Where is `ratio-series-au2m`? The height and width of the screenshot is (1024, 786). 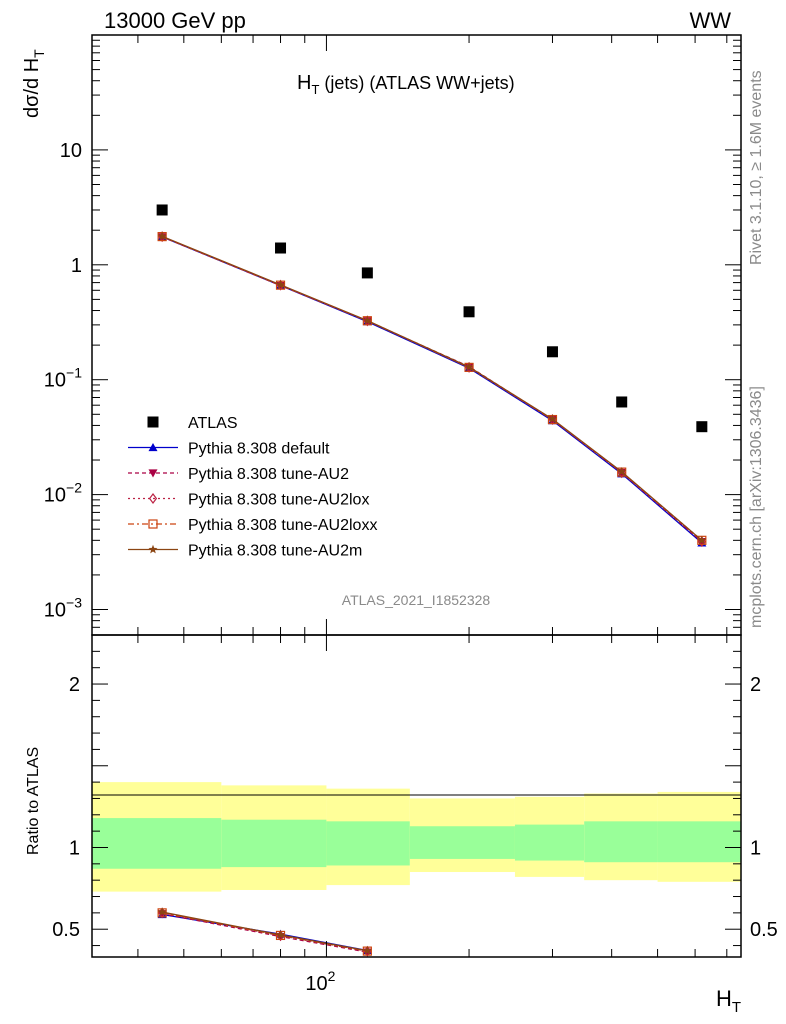
ratio-series-au2m is located at coordinates (264, 931).